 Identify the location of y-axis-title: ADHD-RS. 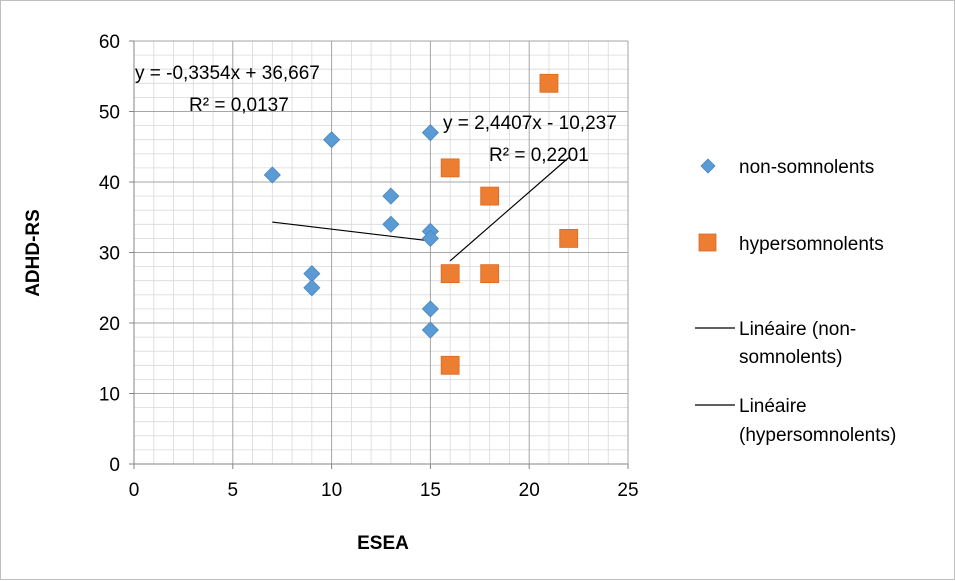
(33, 253).